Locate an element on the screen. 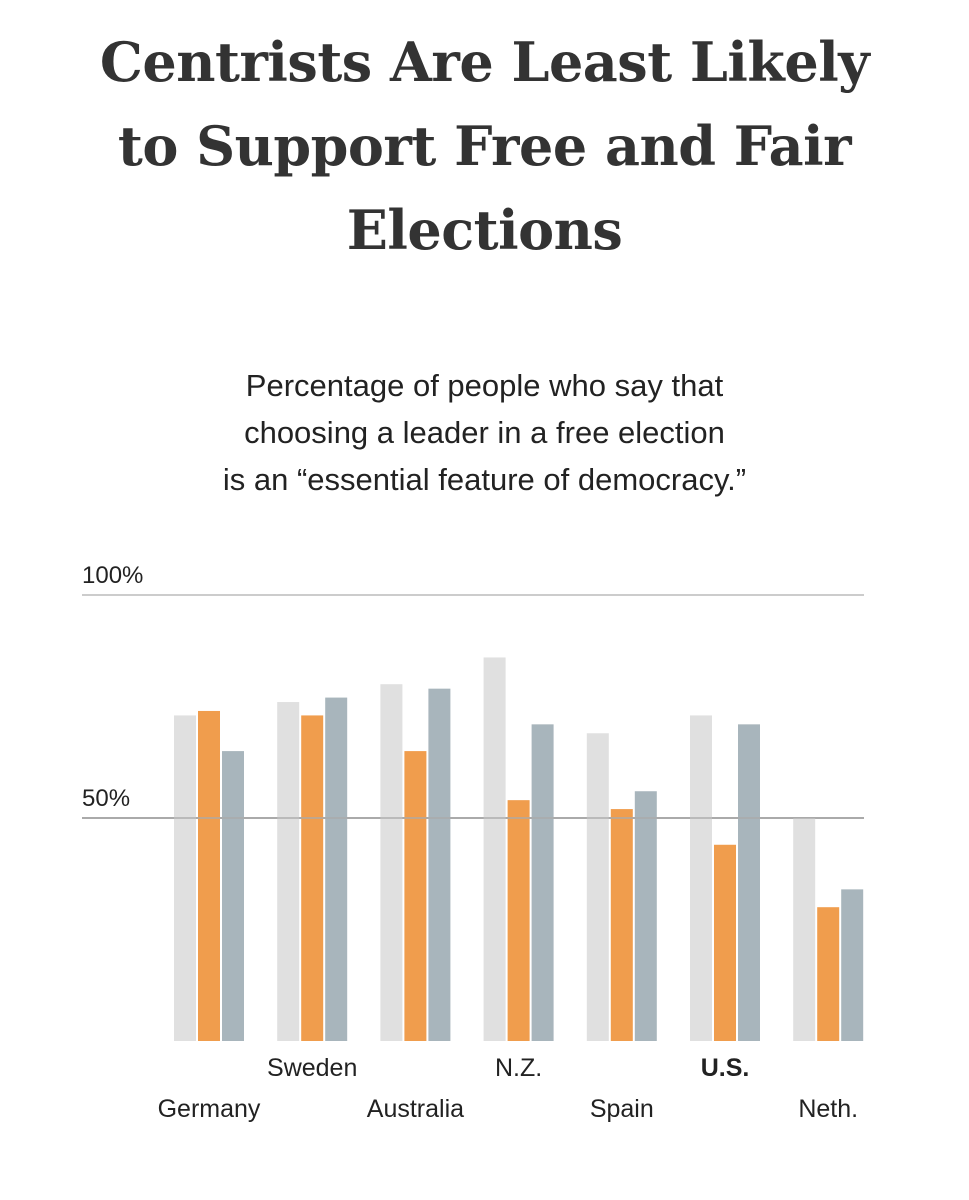 This screenshot has height=1200, width=969. y-tick-label: 50% is located at coordinates (106, 798).